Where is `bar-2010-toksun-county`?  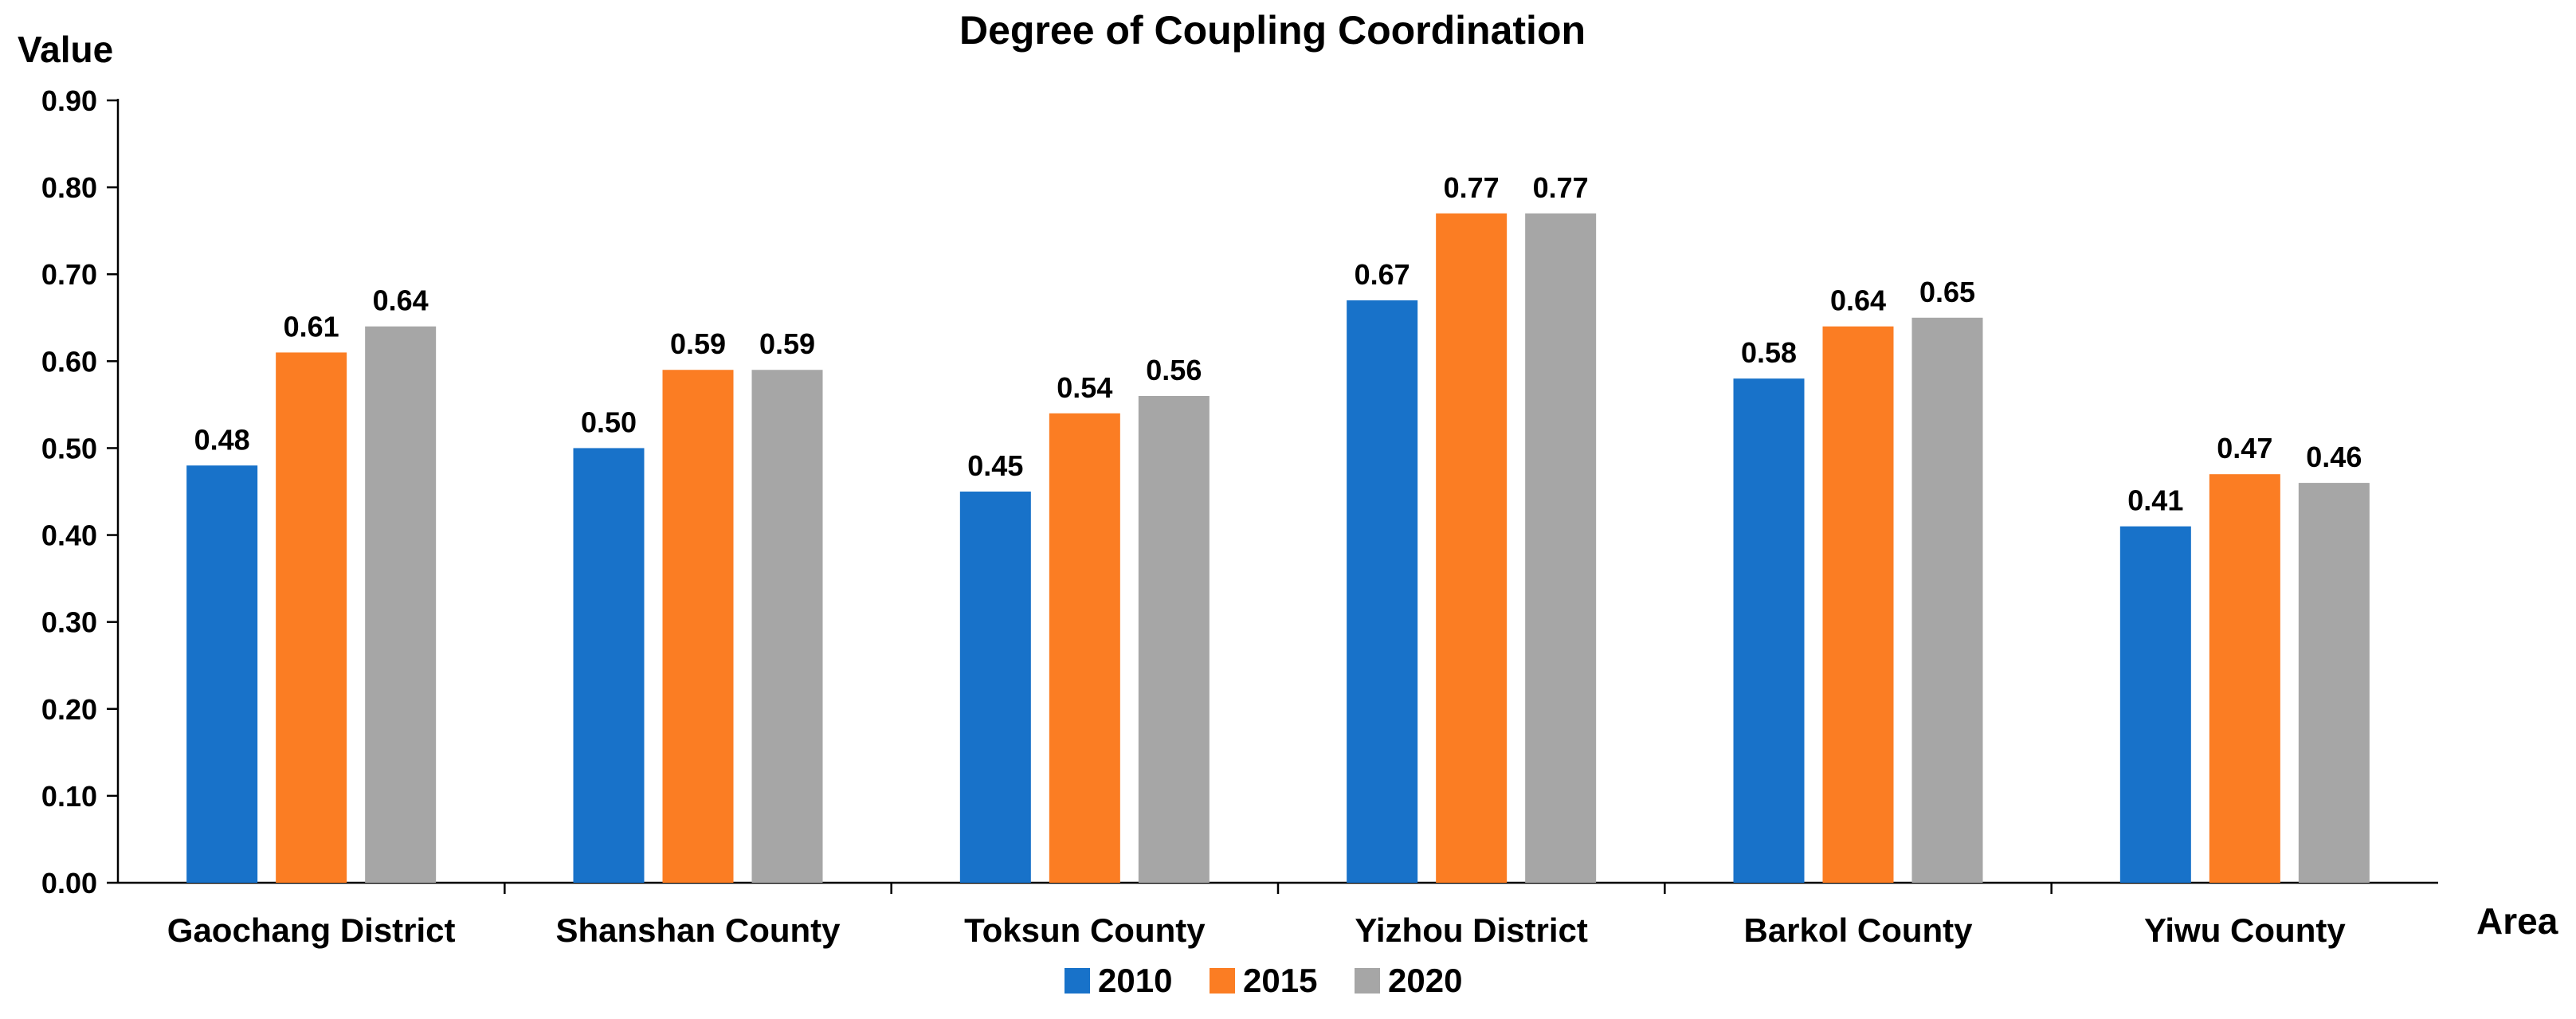 bar-2010-toksun-county is located at coordinates (995, 687).